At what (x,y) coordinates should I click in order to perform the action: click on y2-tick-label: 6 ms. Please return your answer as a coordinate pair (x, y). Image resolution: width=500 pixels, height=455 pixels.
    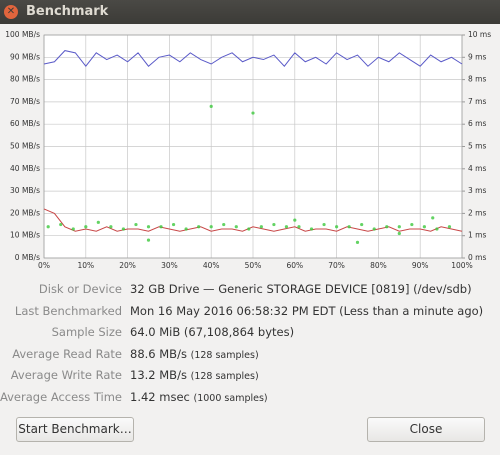
    Looking at the image, I should click on (477, 123).